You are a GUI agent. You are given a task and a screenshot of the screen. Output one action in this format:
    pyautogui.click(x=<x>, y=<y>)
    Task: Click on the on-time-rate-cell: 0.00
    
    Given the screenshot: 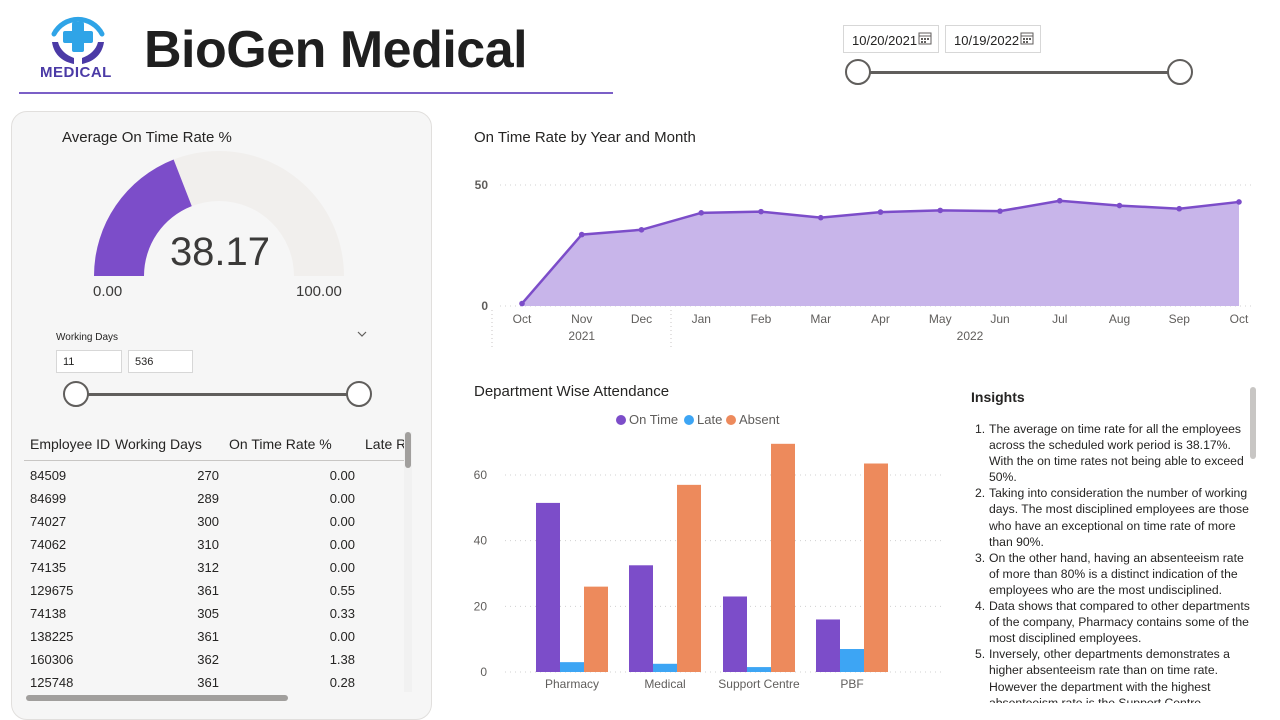 What is the action you would take?
    pyautogui.click(x=342, y=498)
    